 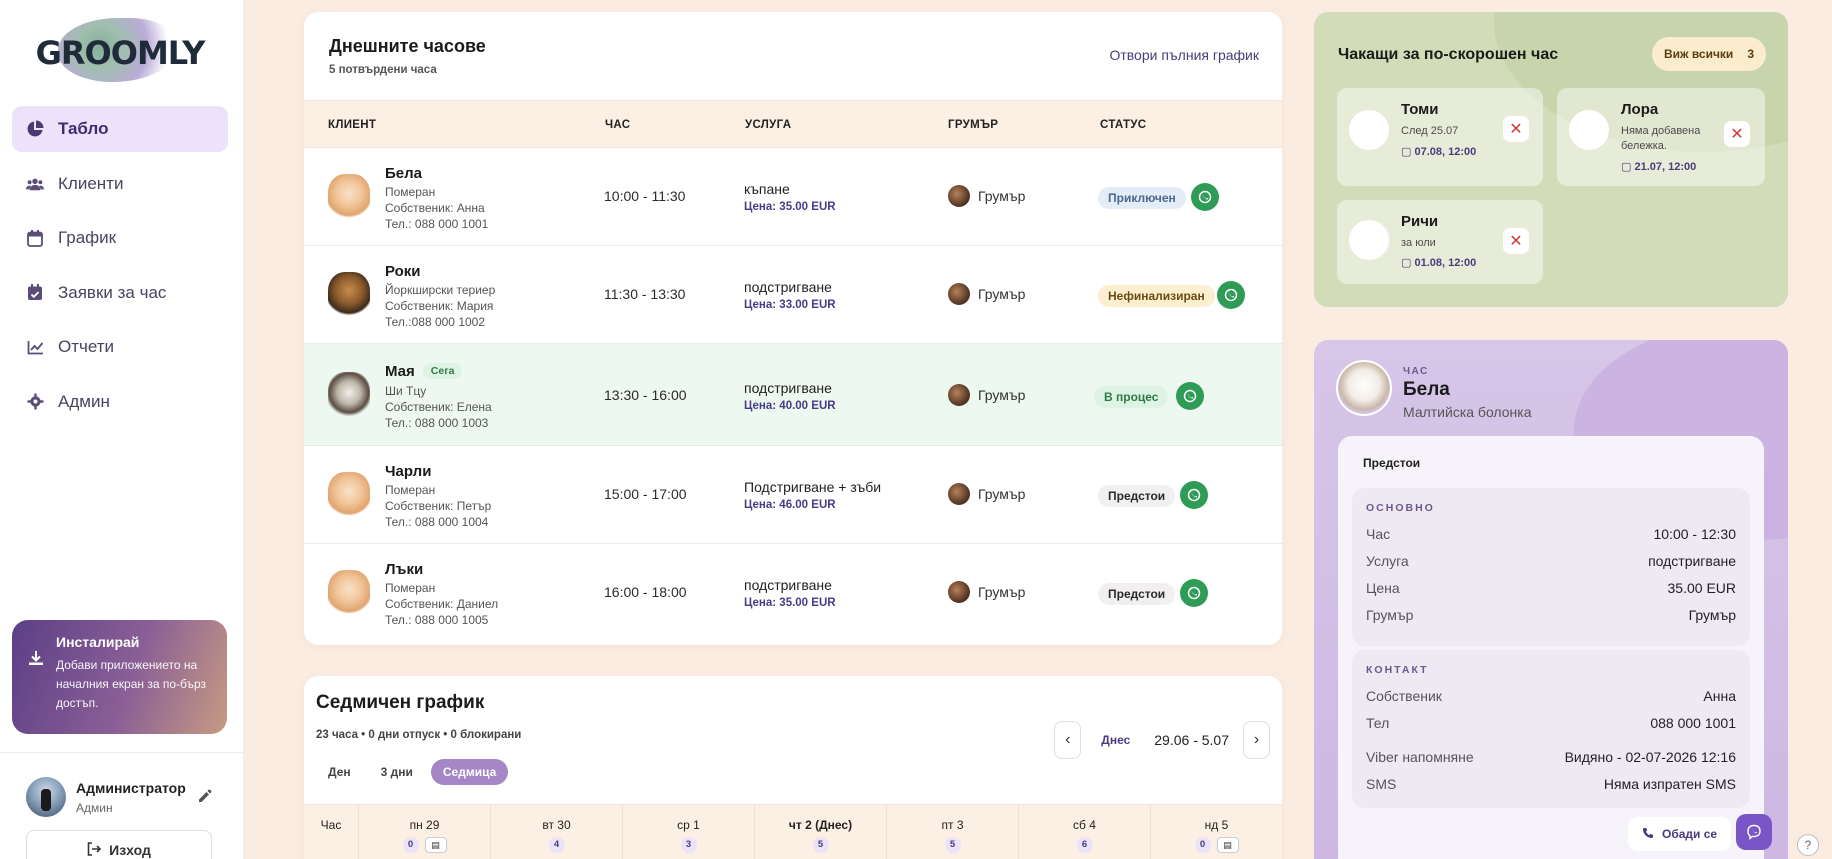 What do you see at coordinates (120, 129) in the screenshot?
I see `sidebar-item-dashboard: Табло` at bounding box center [120, 129].